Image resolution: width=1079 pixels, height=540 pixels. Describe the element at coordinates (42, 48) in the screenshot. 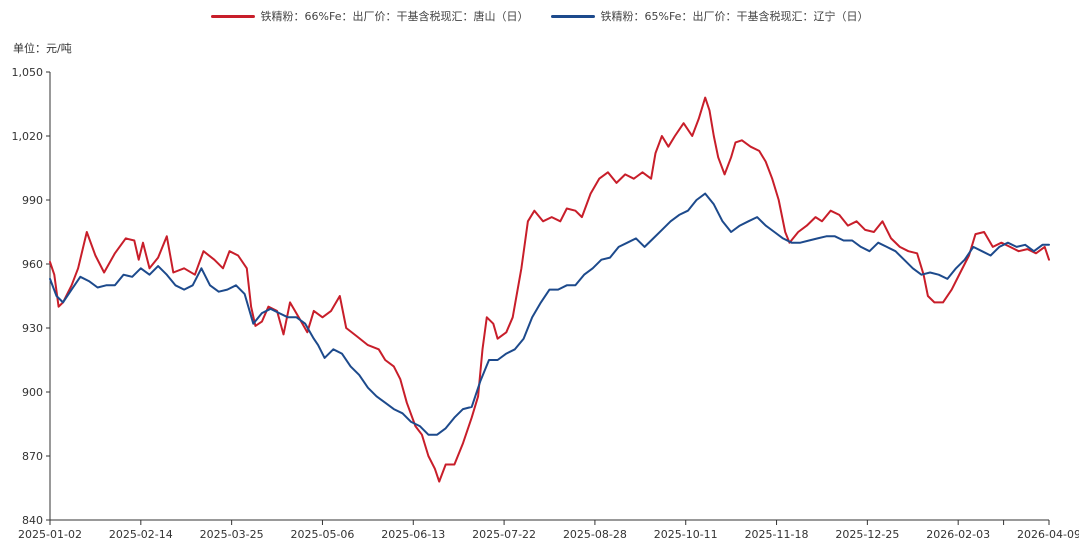

I see `unit-label: 单位：元/吨` at that location.